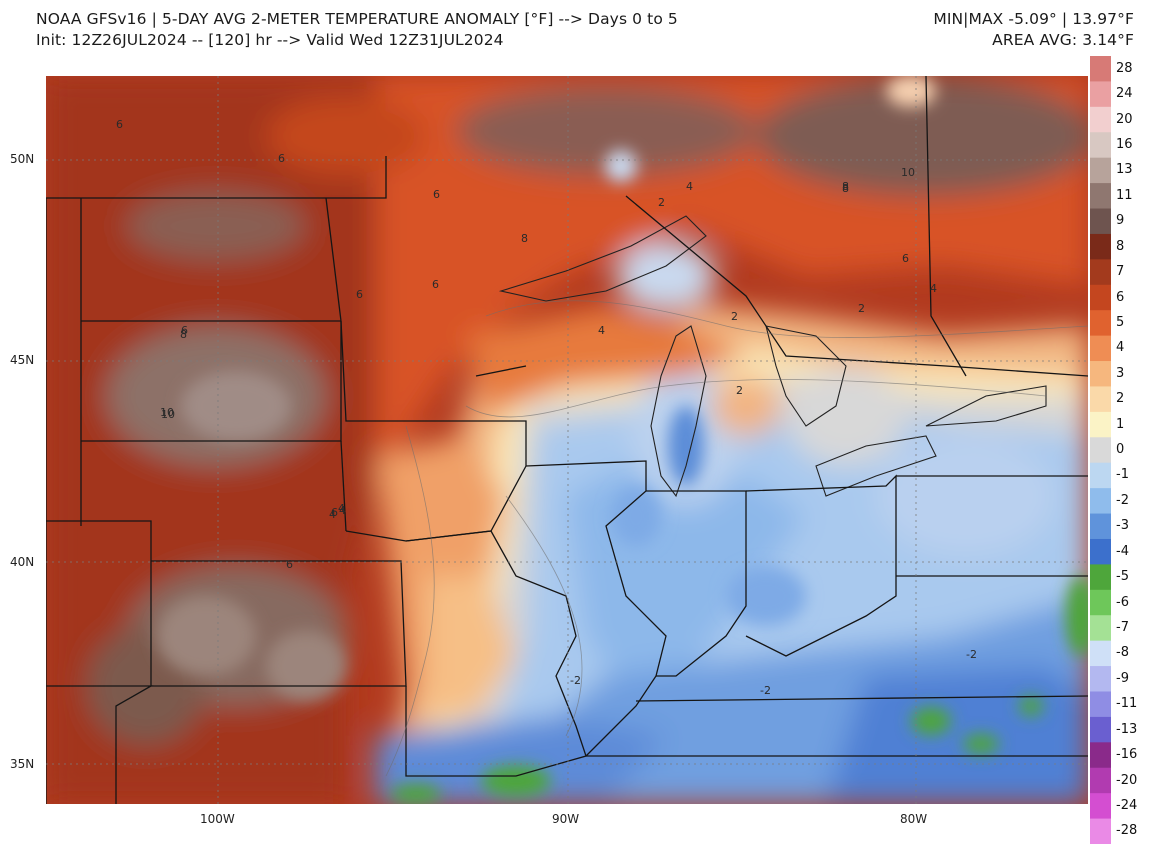  I want to click on colorbar-label: -4, so click(1122, 551).